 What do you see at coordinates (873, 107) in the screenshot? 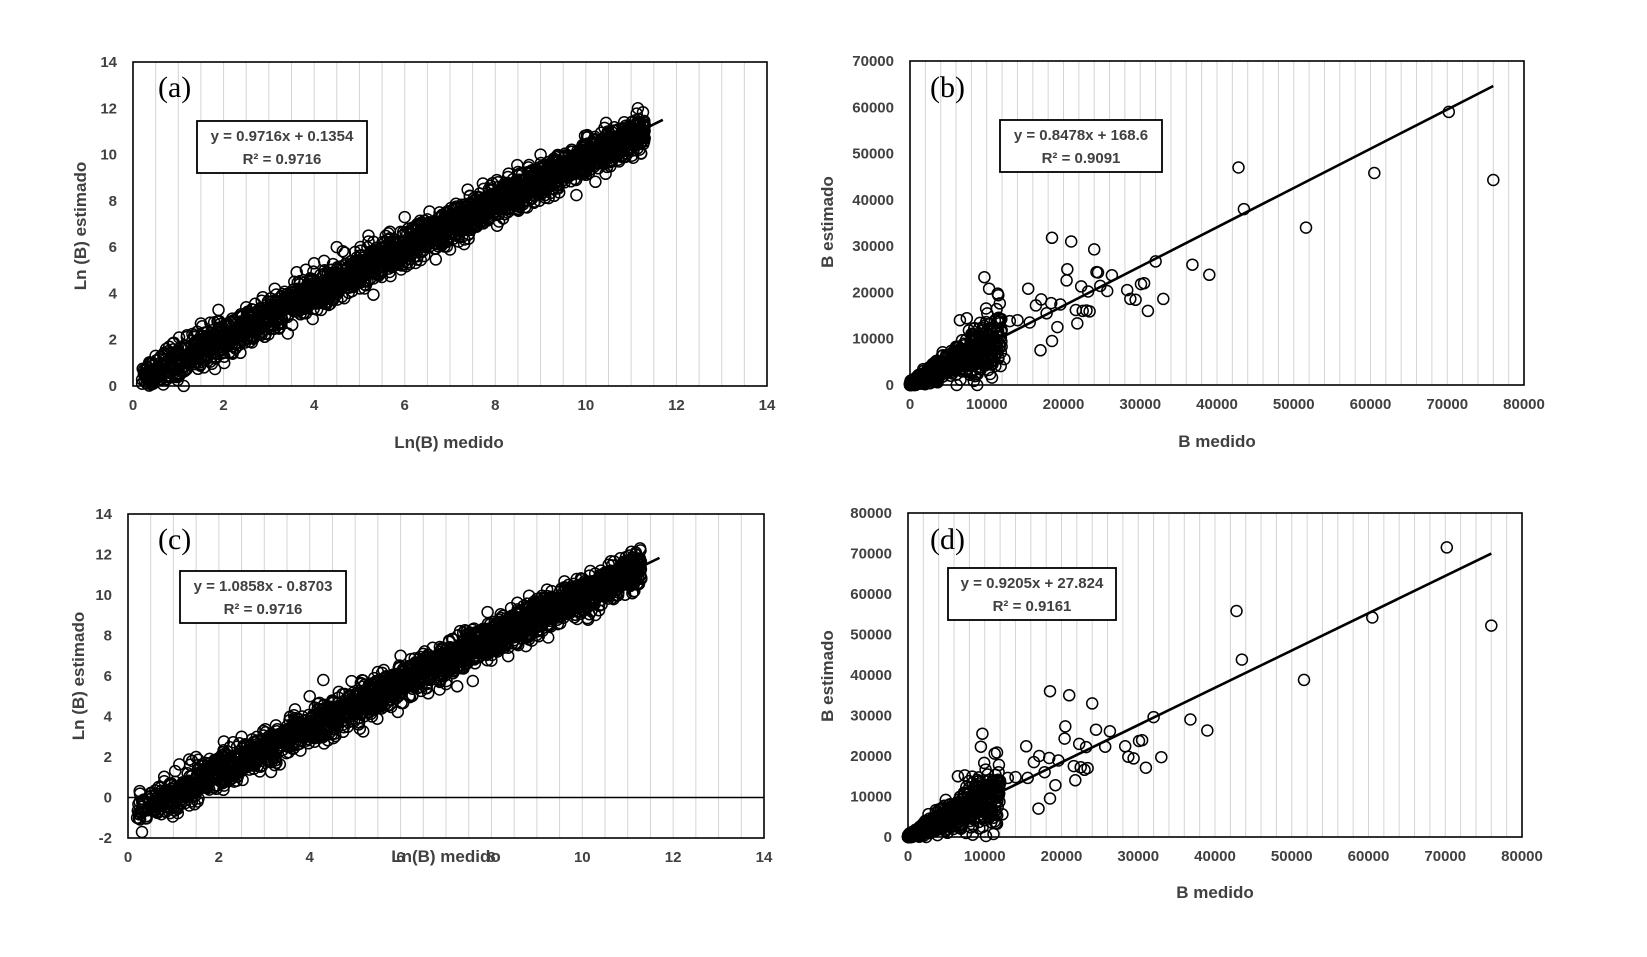
I see `y-tick-label: 60000` at bounding box center [873, 107].